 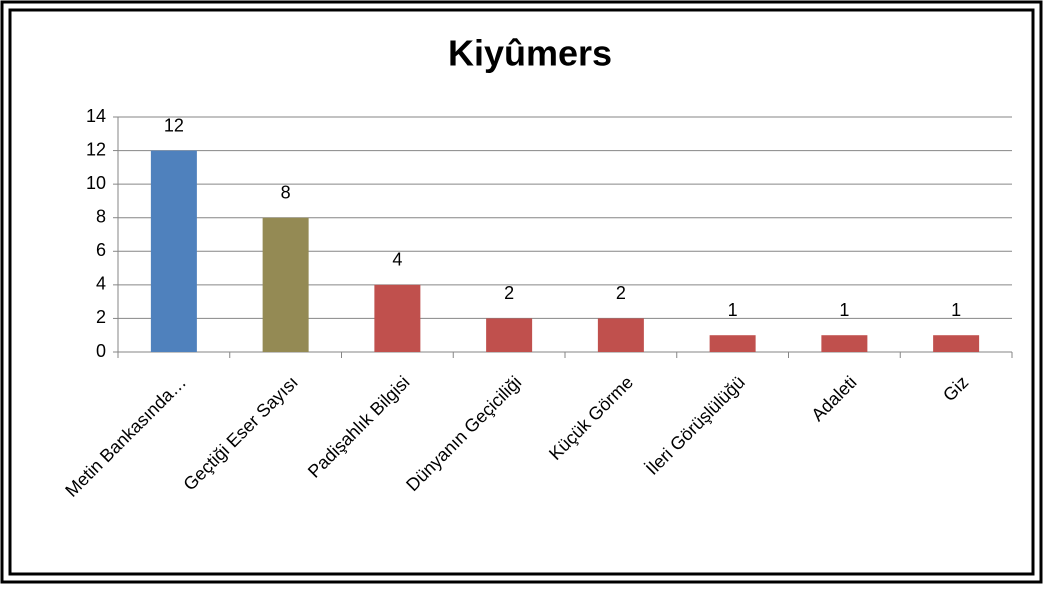 What do you see at coordinates (96, 183) in the screenshot?
I see `y-tick-label: 10` at bounding box center [96, 183].